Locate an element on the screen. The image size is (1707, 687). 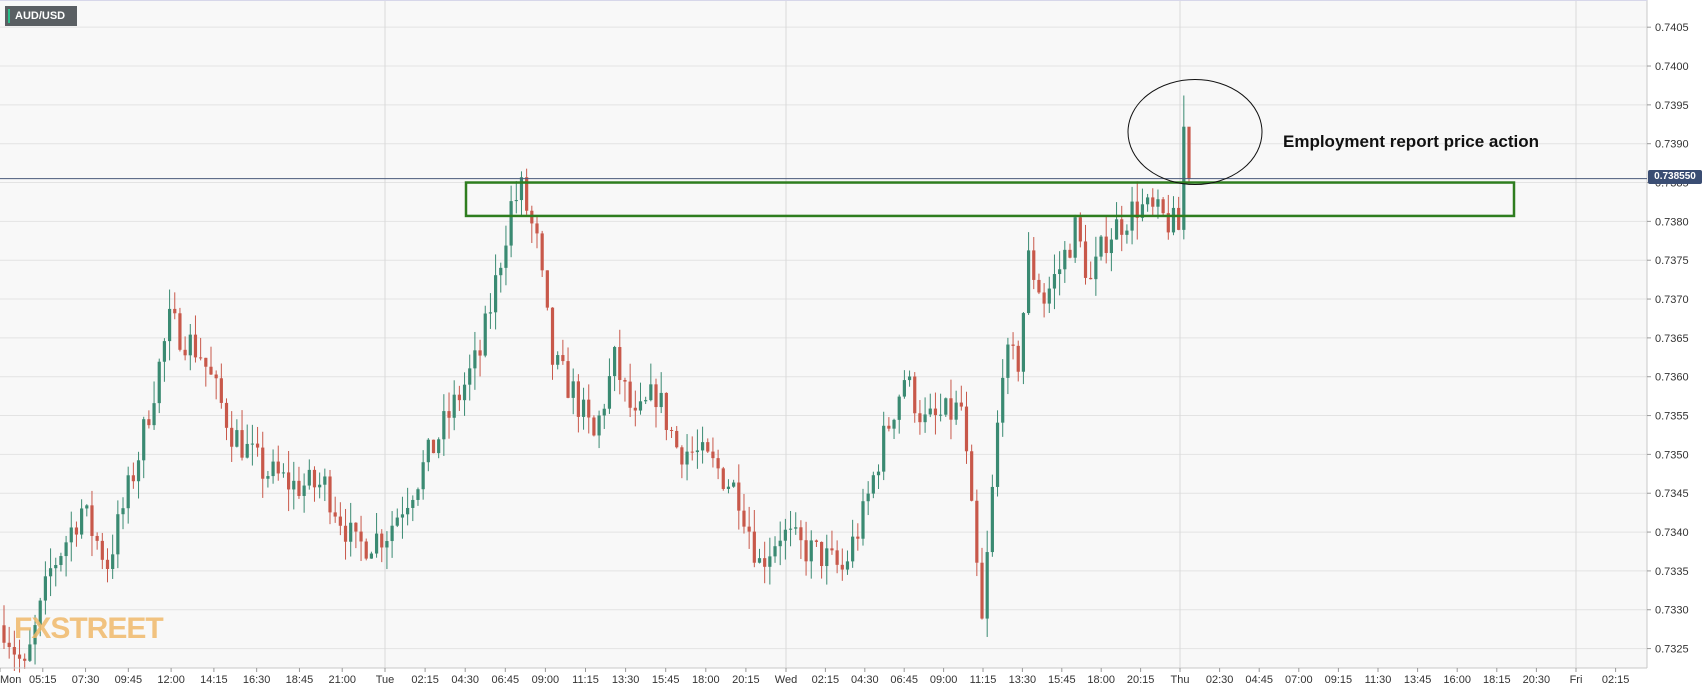
y-tick-label: 0.7390 is located at coordinates (1672, 145).